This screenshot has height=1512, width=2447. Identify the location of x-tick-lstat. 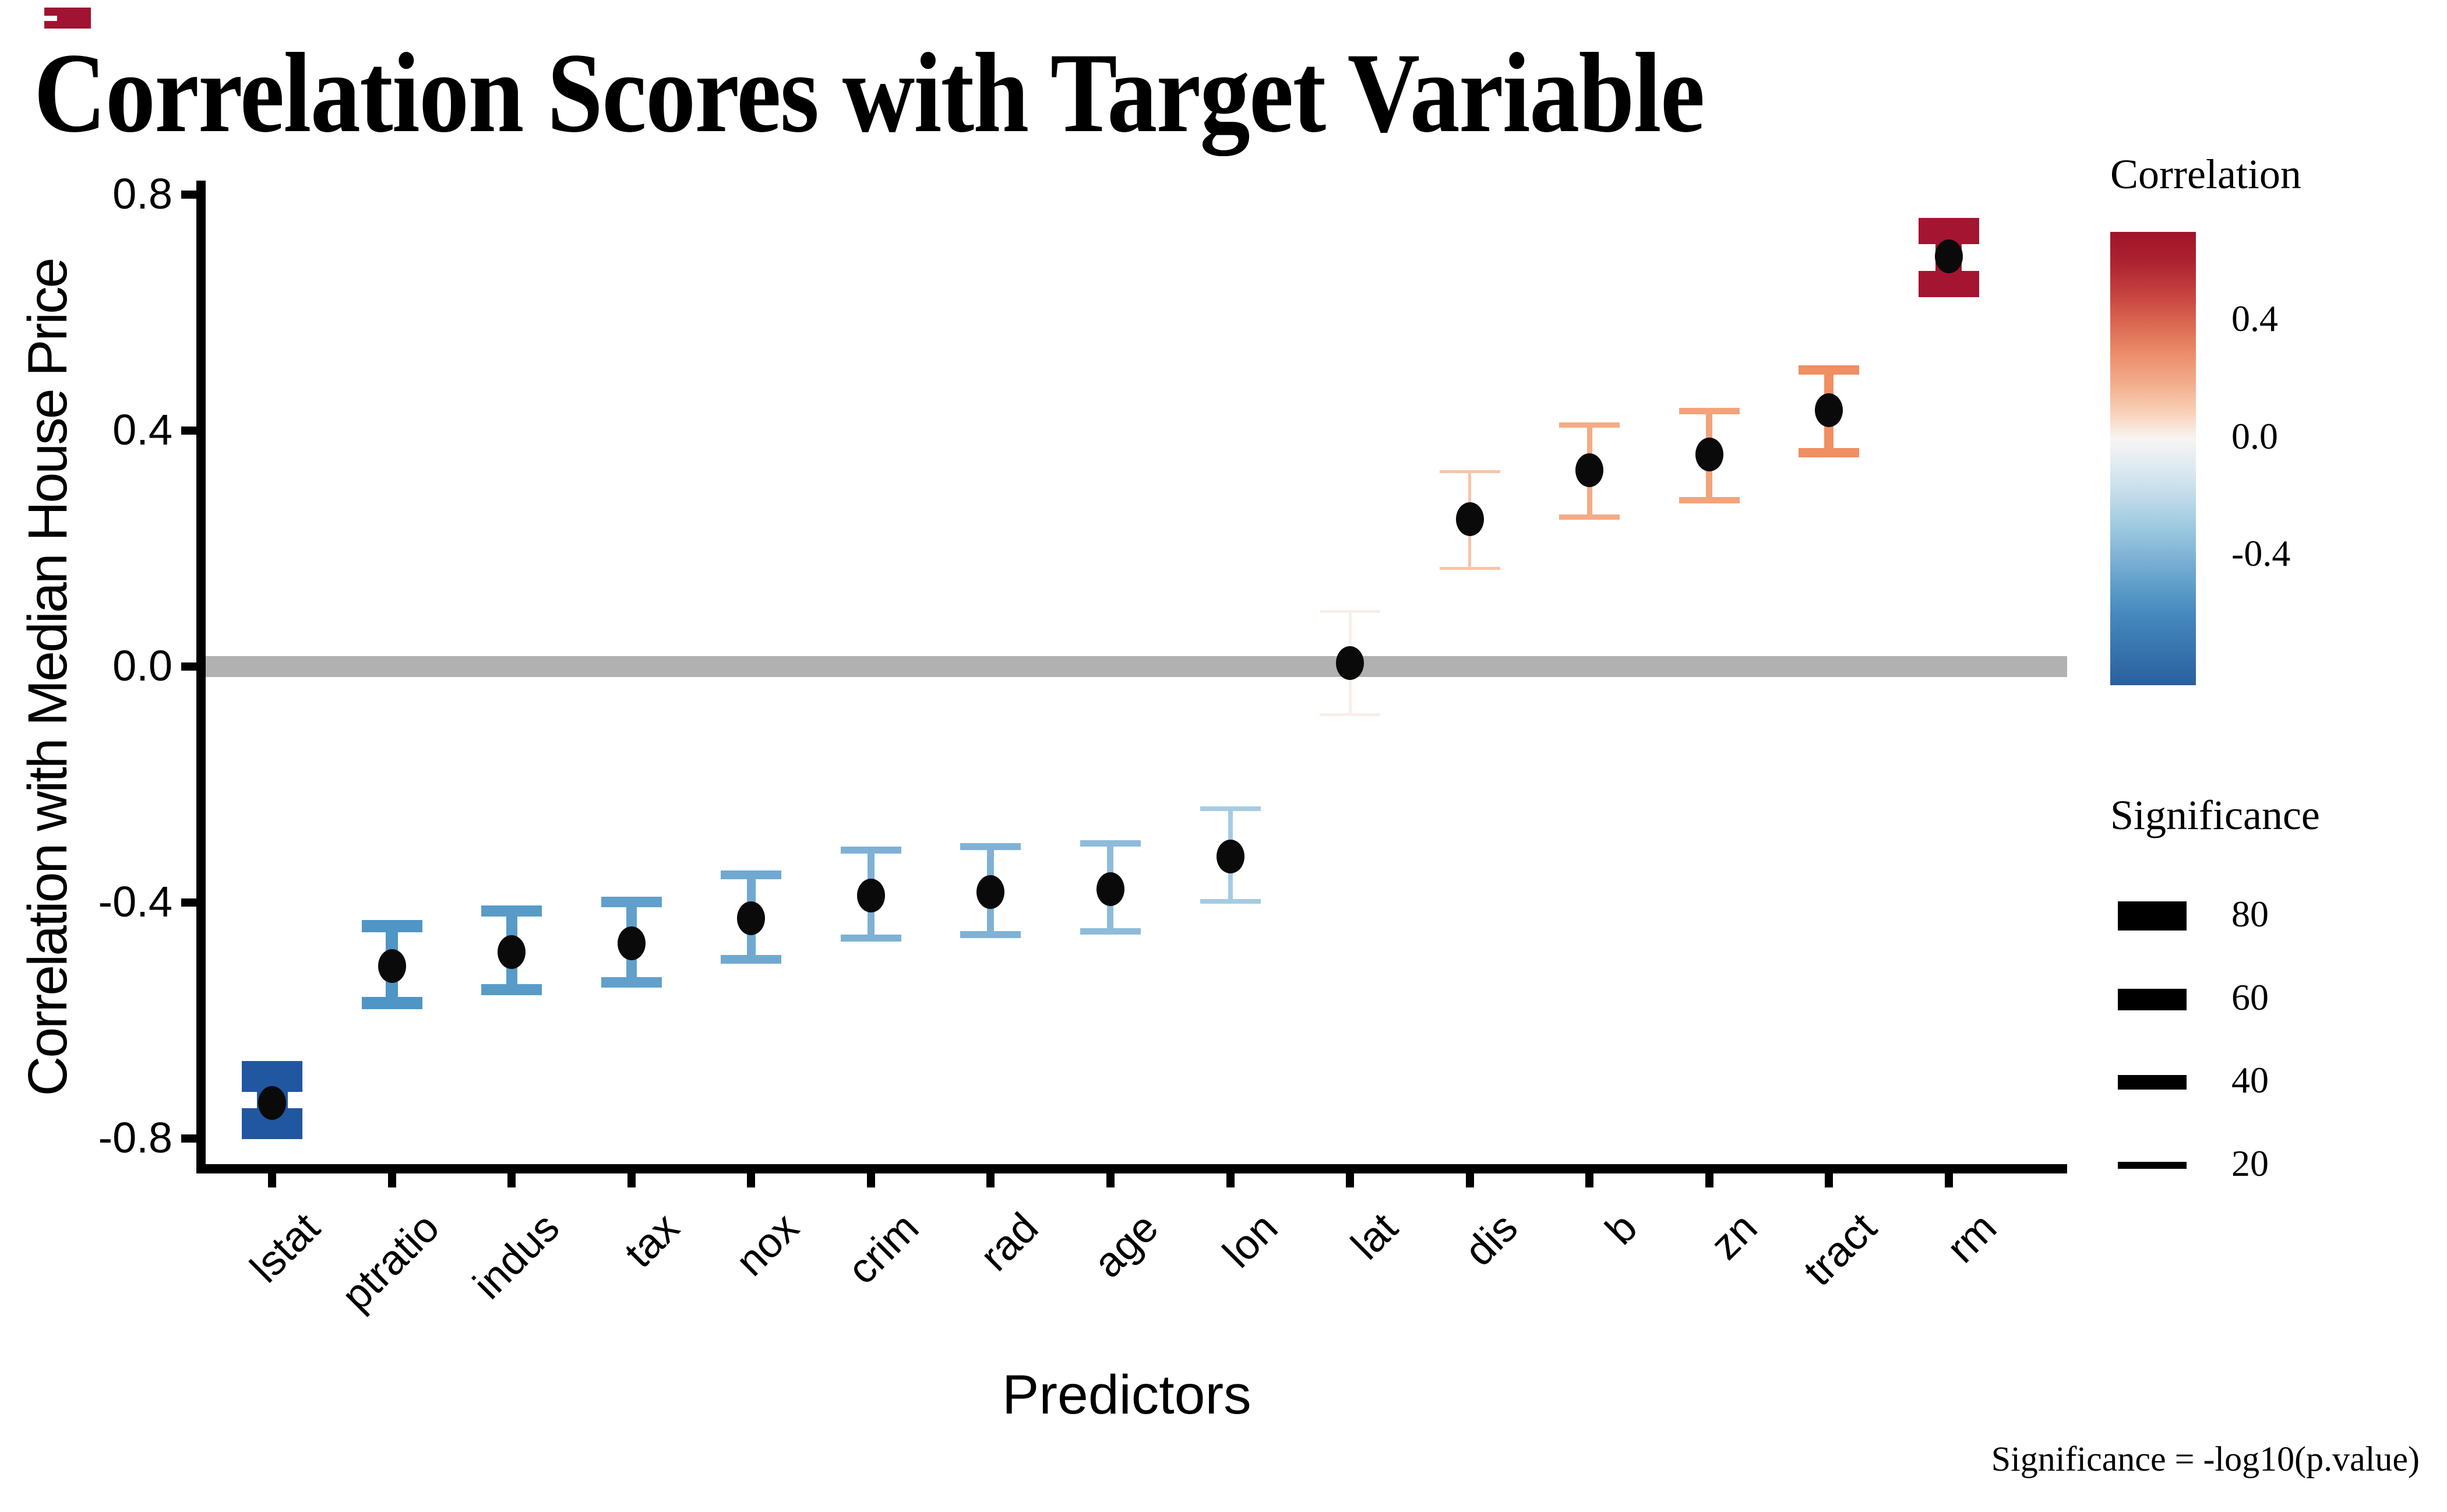
(272, 1180).